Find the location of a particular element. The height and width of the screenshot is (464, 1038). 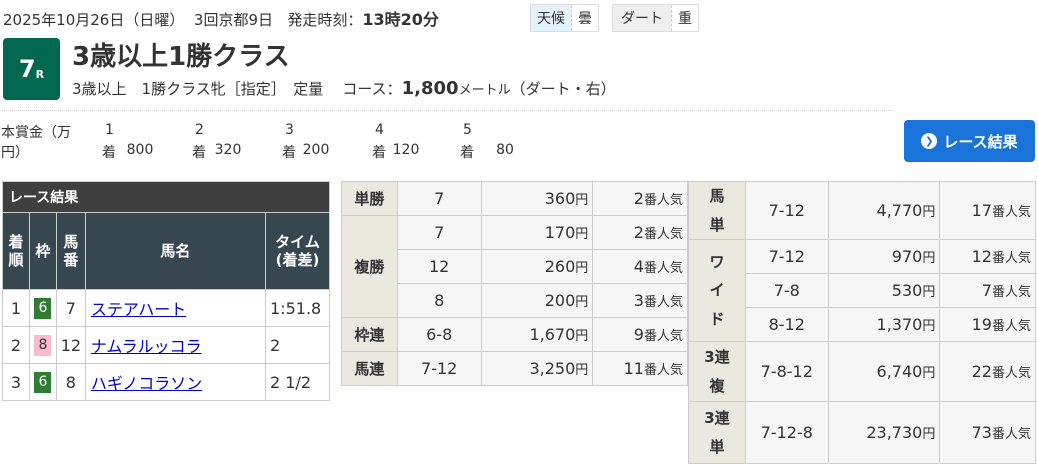

horse-name-link: ハギノコラソン is located at coordinates (146, 383).